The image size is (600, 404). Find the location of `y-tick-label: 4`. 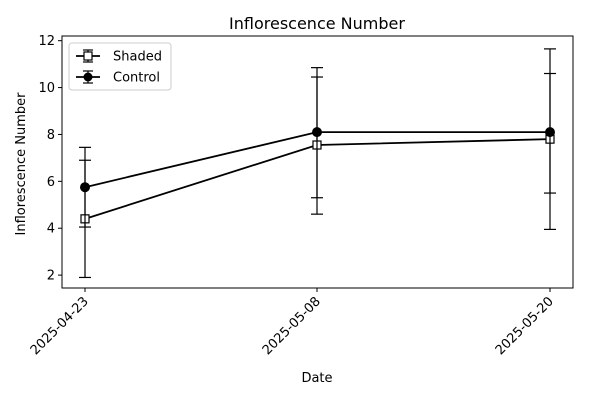

y-tick-label: 4 is located at coordinates (51, 229).